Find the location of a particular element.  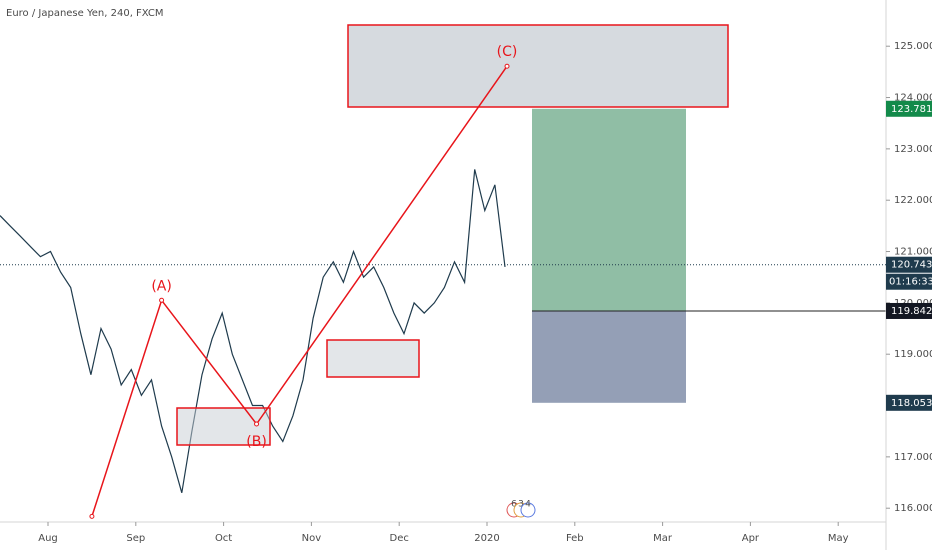

x-tick-label: May is located at coordinates (838, 538).